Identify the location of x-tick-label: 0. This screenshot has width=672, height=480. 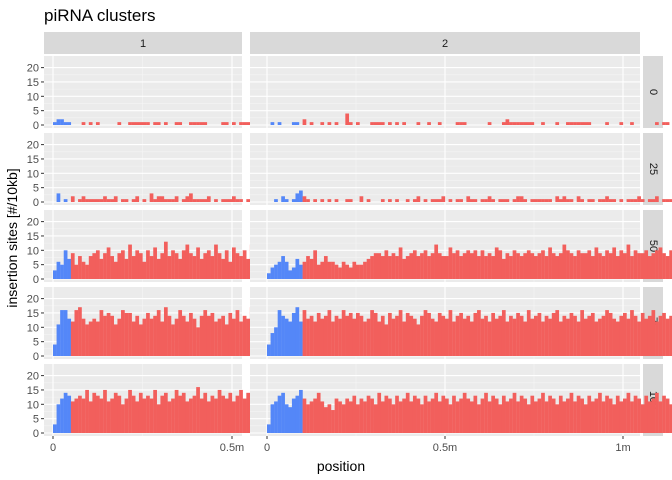
(53, 448).